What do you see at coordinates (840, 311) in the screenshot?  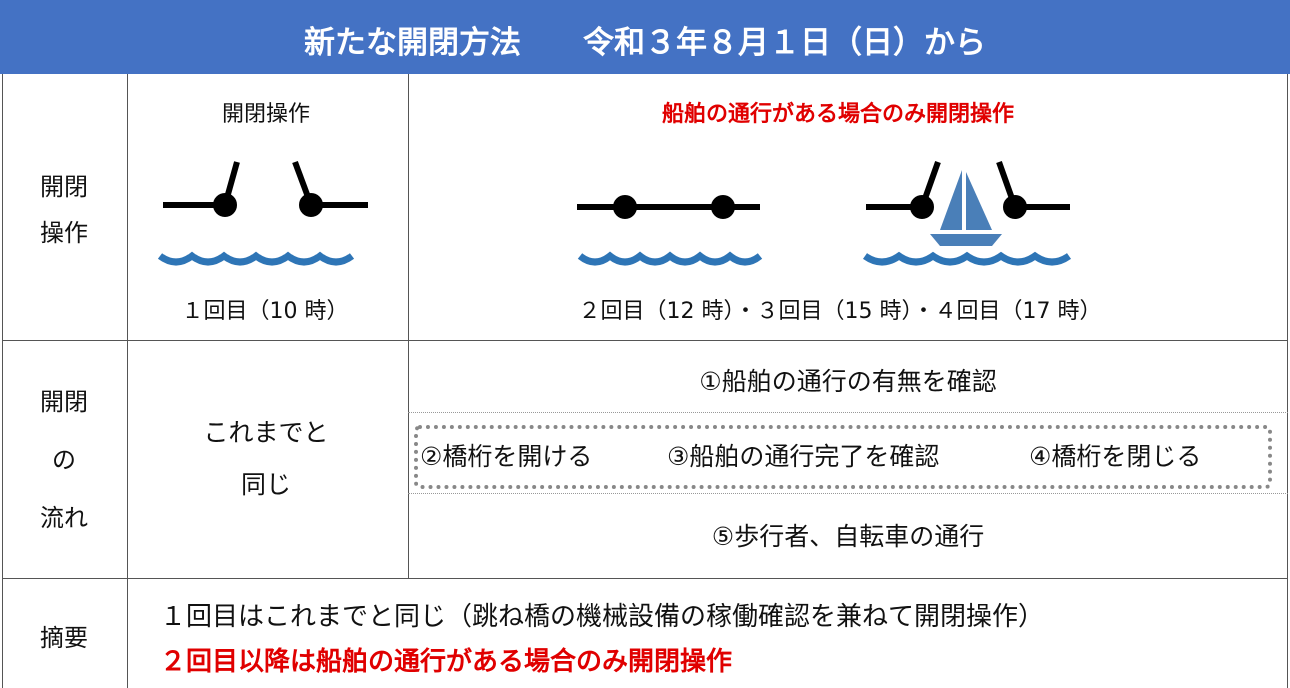 I see `cell-caption: ２回目（12 時）・３回目（15 時）・４回目（17 時）` at bounding box center [840, 311].